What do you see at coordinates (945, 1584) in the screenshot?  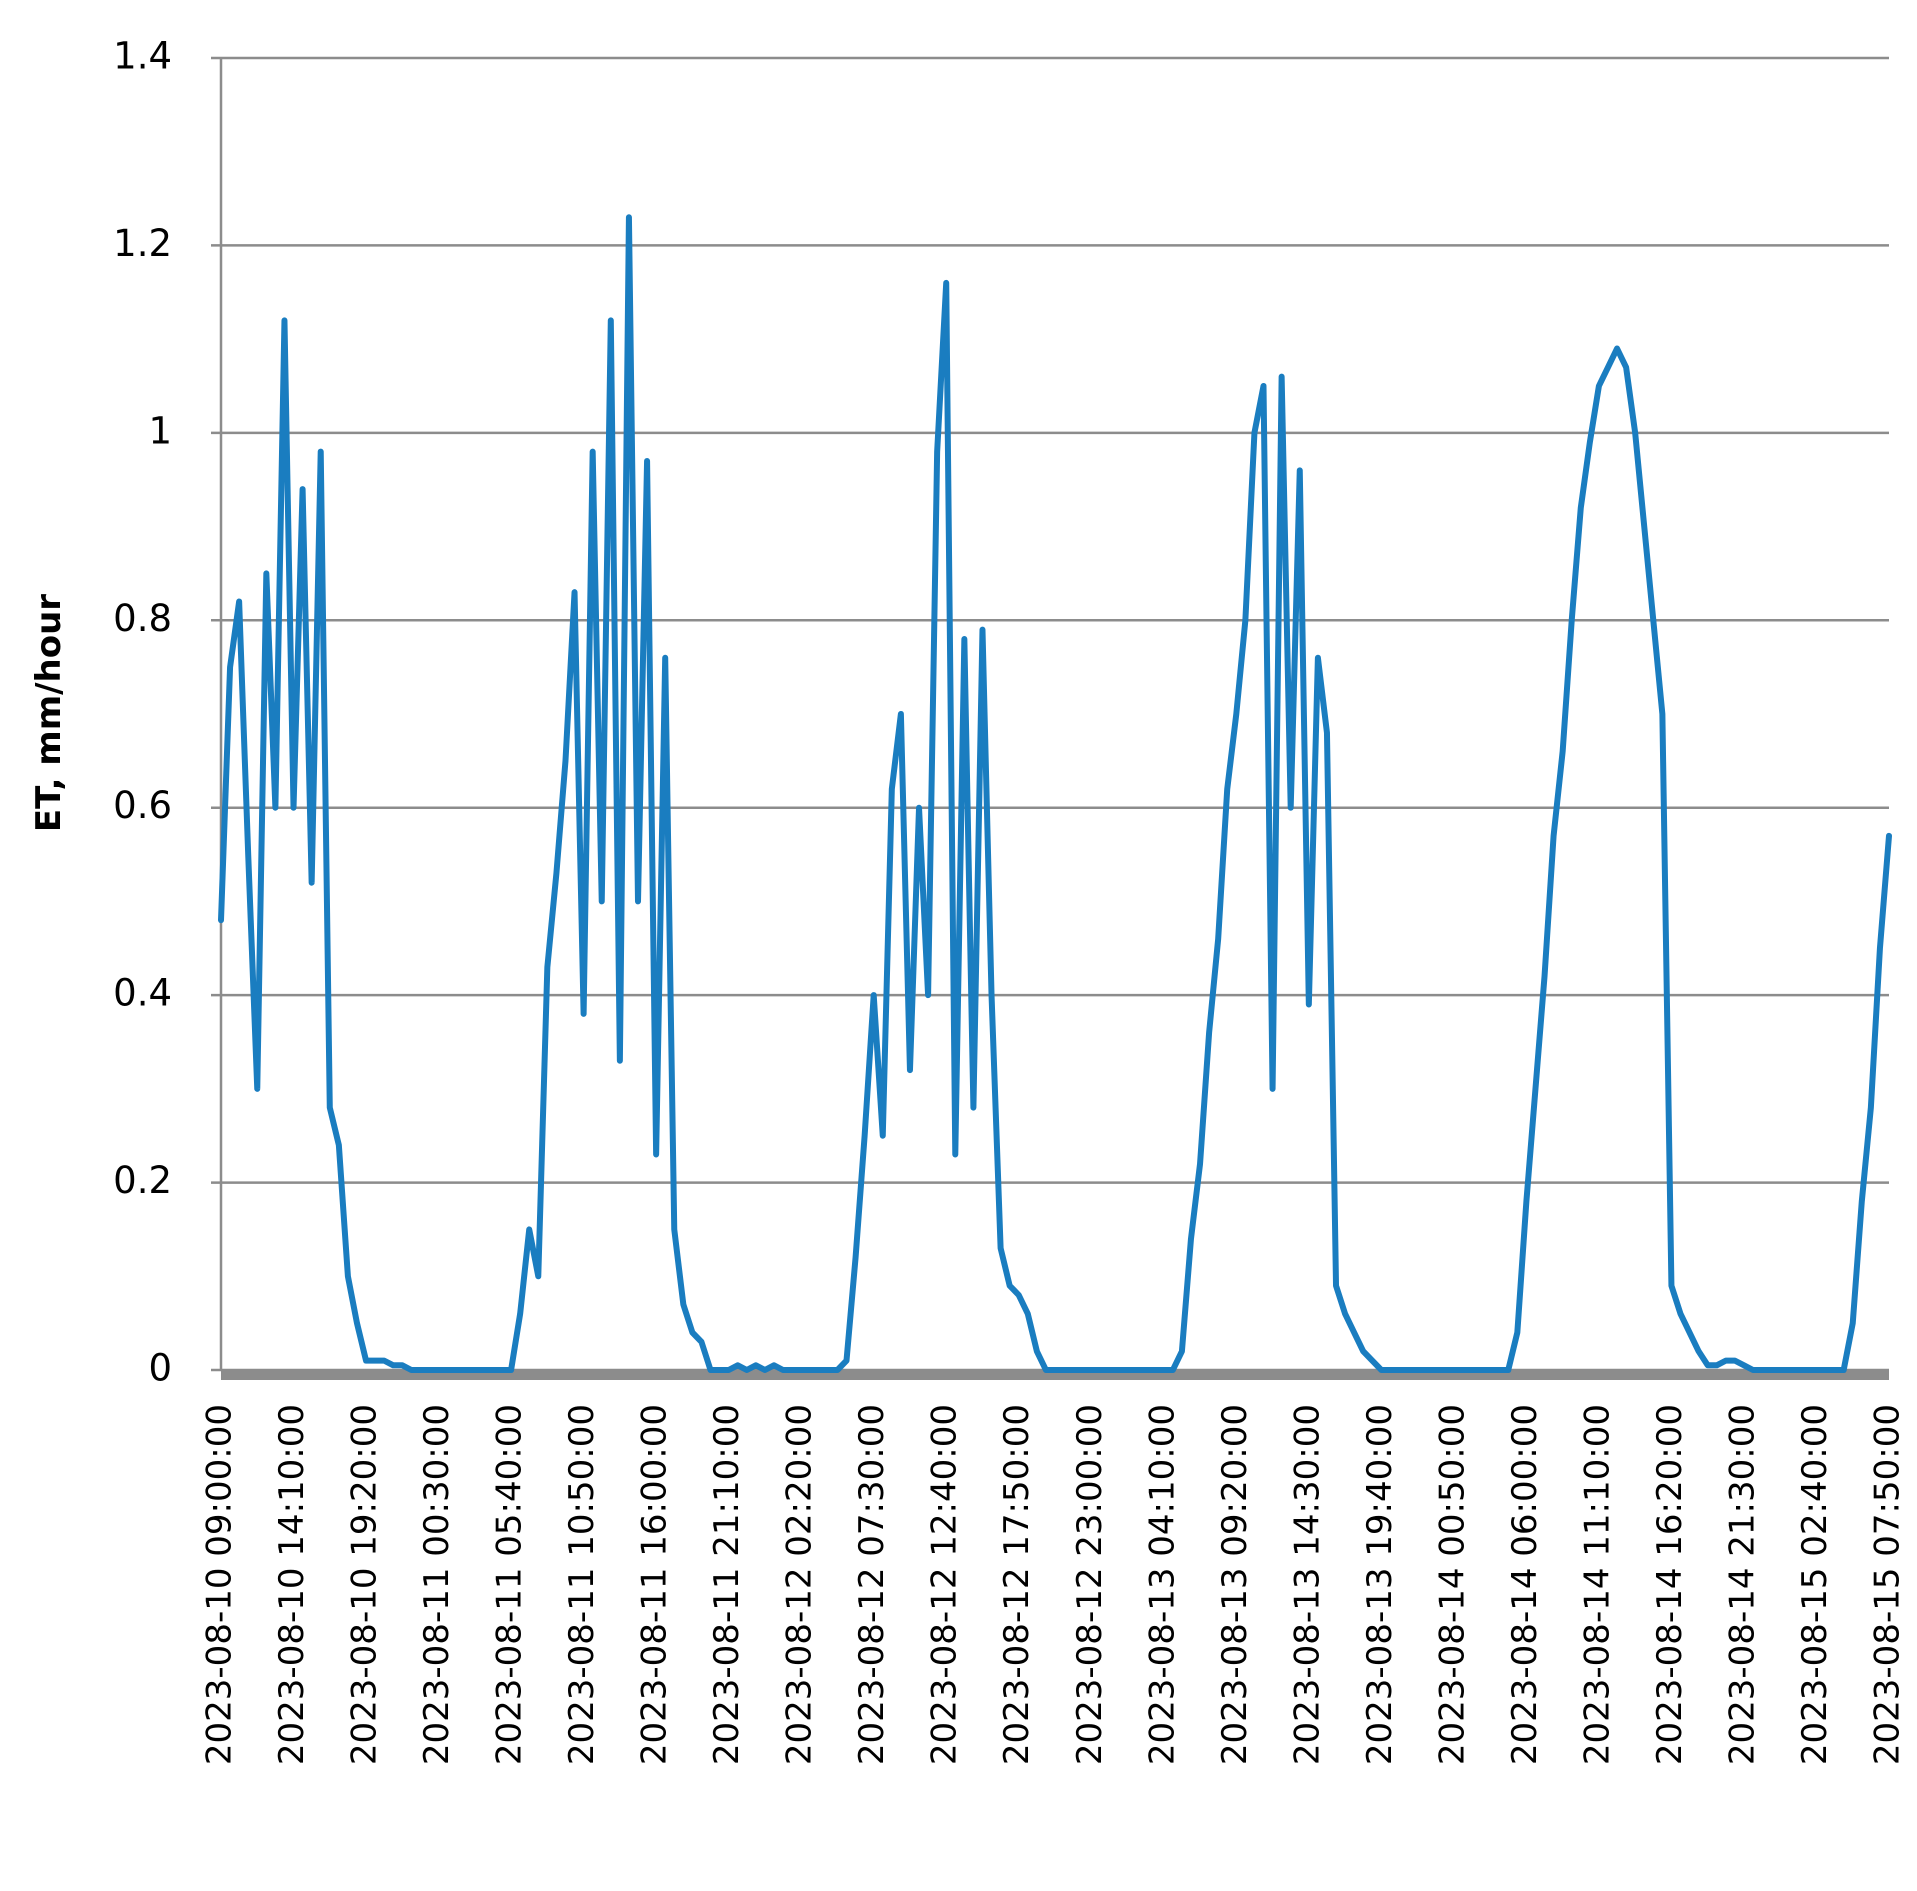 I see `x-tick-label: 2023-08-12 12:40:00` at bounding box center [945, 1584].